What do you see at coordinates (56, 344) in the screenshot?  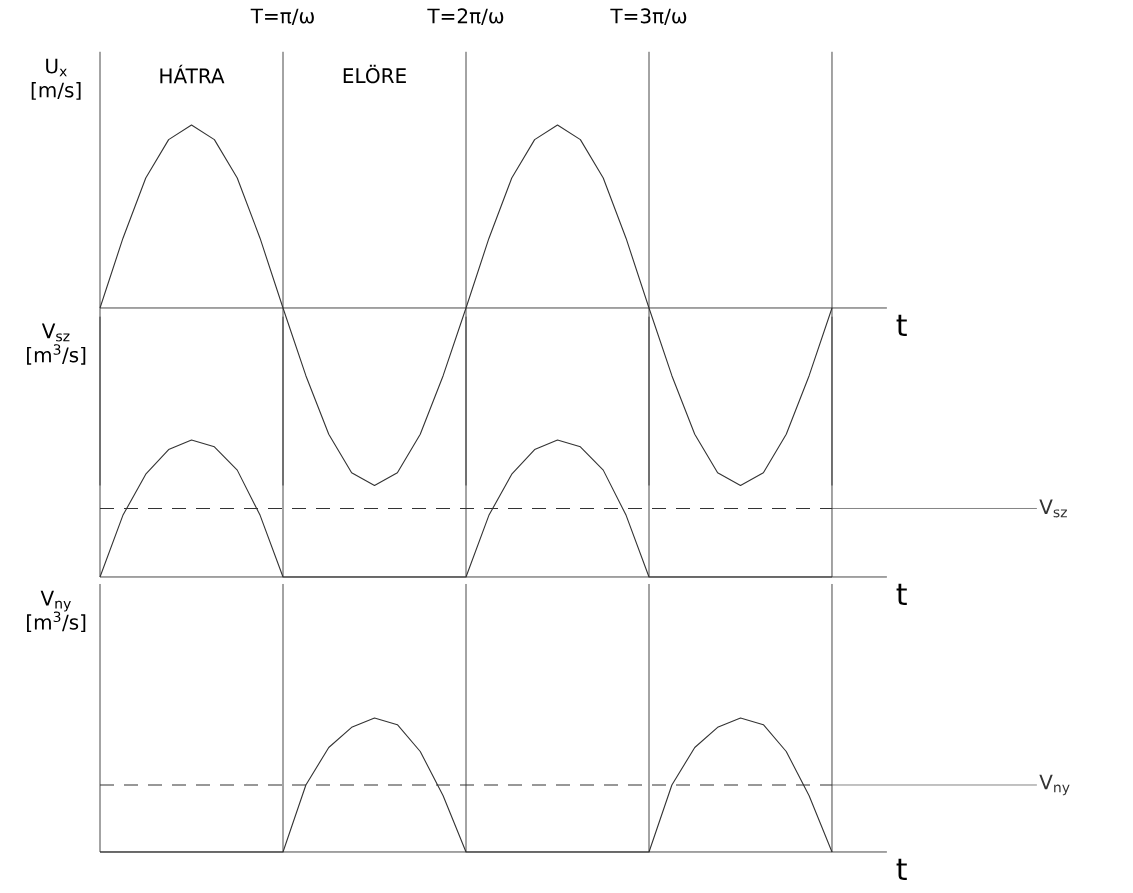 I see `y-axis-title: V$_{sz}$ [m$^{3}$/s]` at bounding box center [56, 344].